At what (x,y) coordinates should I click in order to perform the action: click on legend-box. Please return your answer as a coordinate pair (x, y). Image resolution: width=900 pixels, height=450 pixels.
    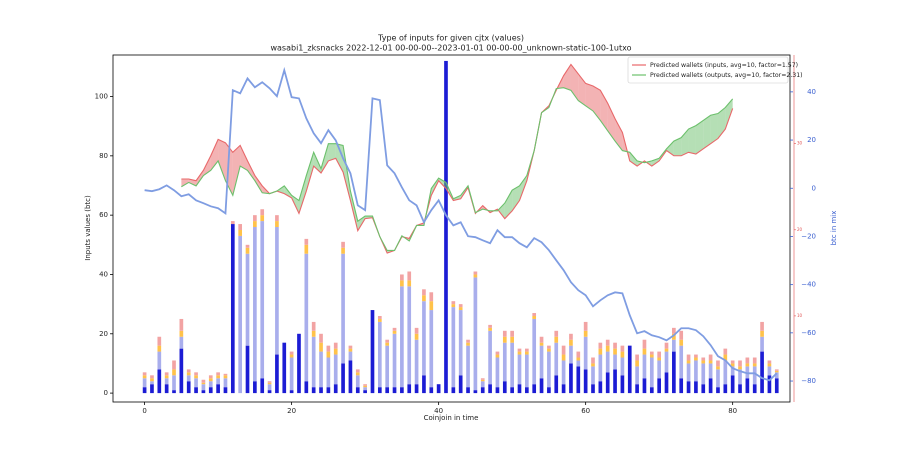
    Looking at the image, I should click on (708, 70).